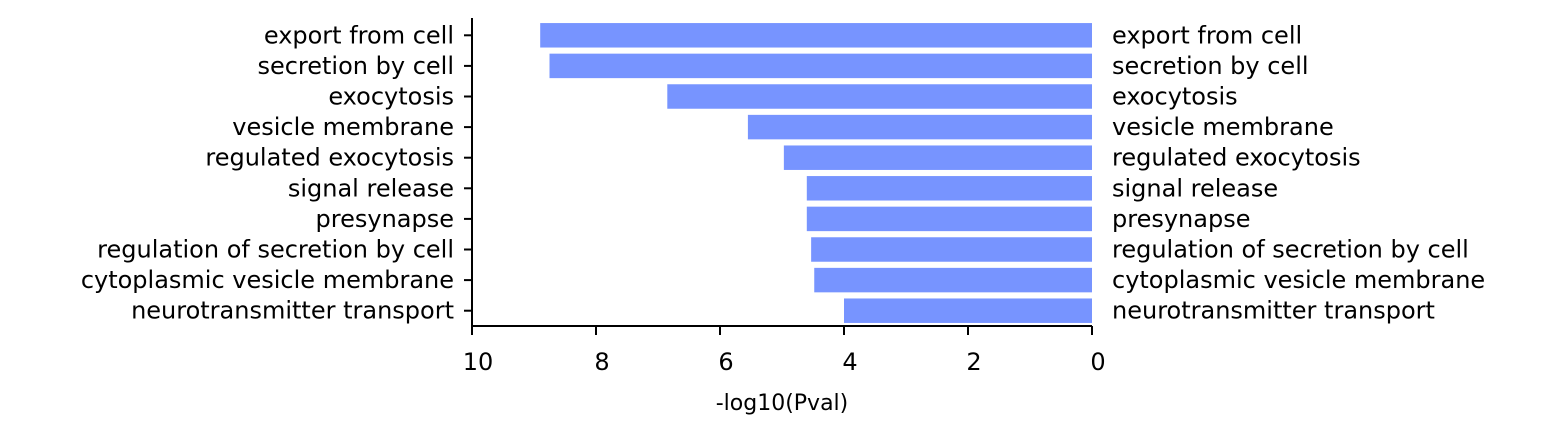 This screenshot has height=434, width=1563. What do you see at coordinates (275, 250) in the screenshot?
I see `left-category-label-7: regulation of secretion by cell` at bounding box center [275, 250].